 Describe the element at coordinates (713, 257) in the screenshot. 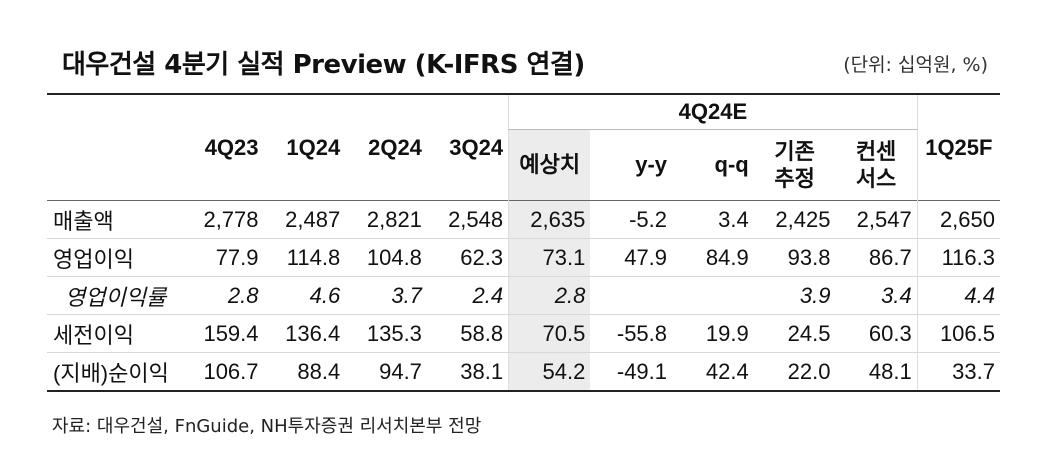

I see `table-cell: 84.9` at that location.